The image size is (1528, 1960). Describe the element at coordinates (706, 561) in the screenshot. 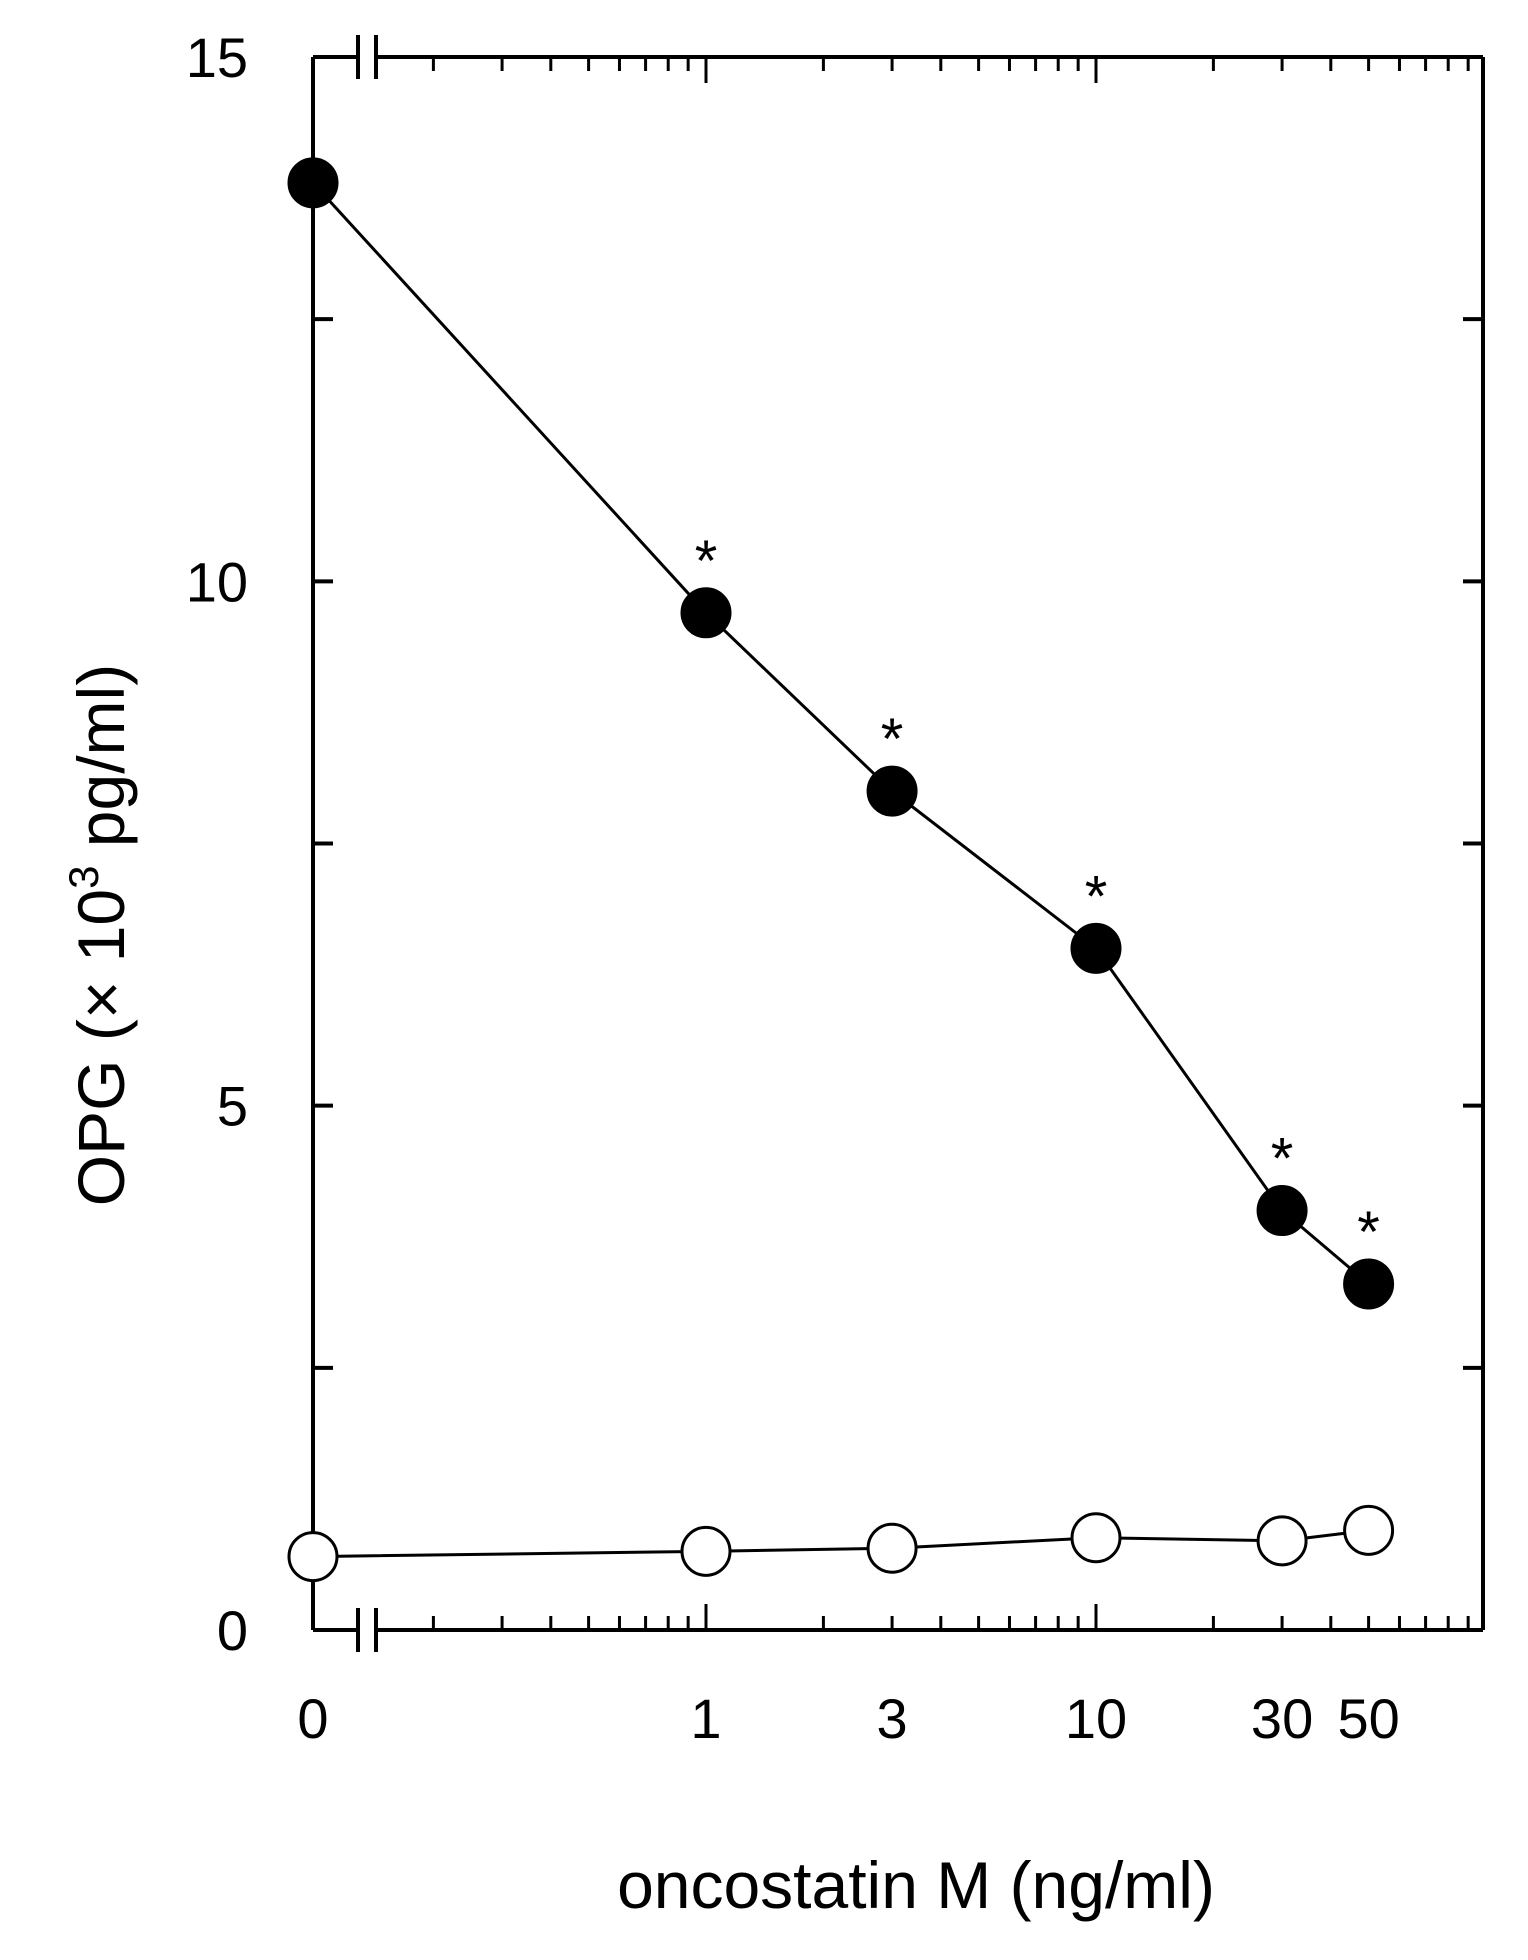

I see `significance-marker-0-1: *` at that location.